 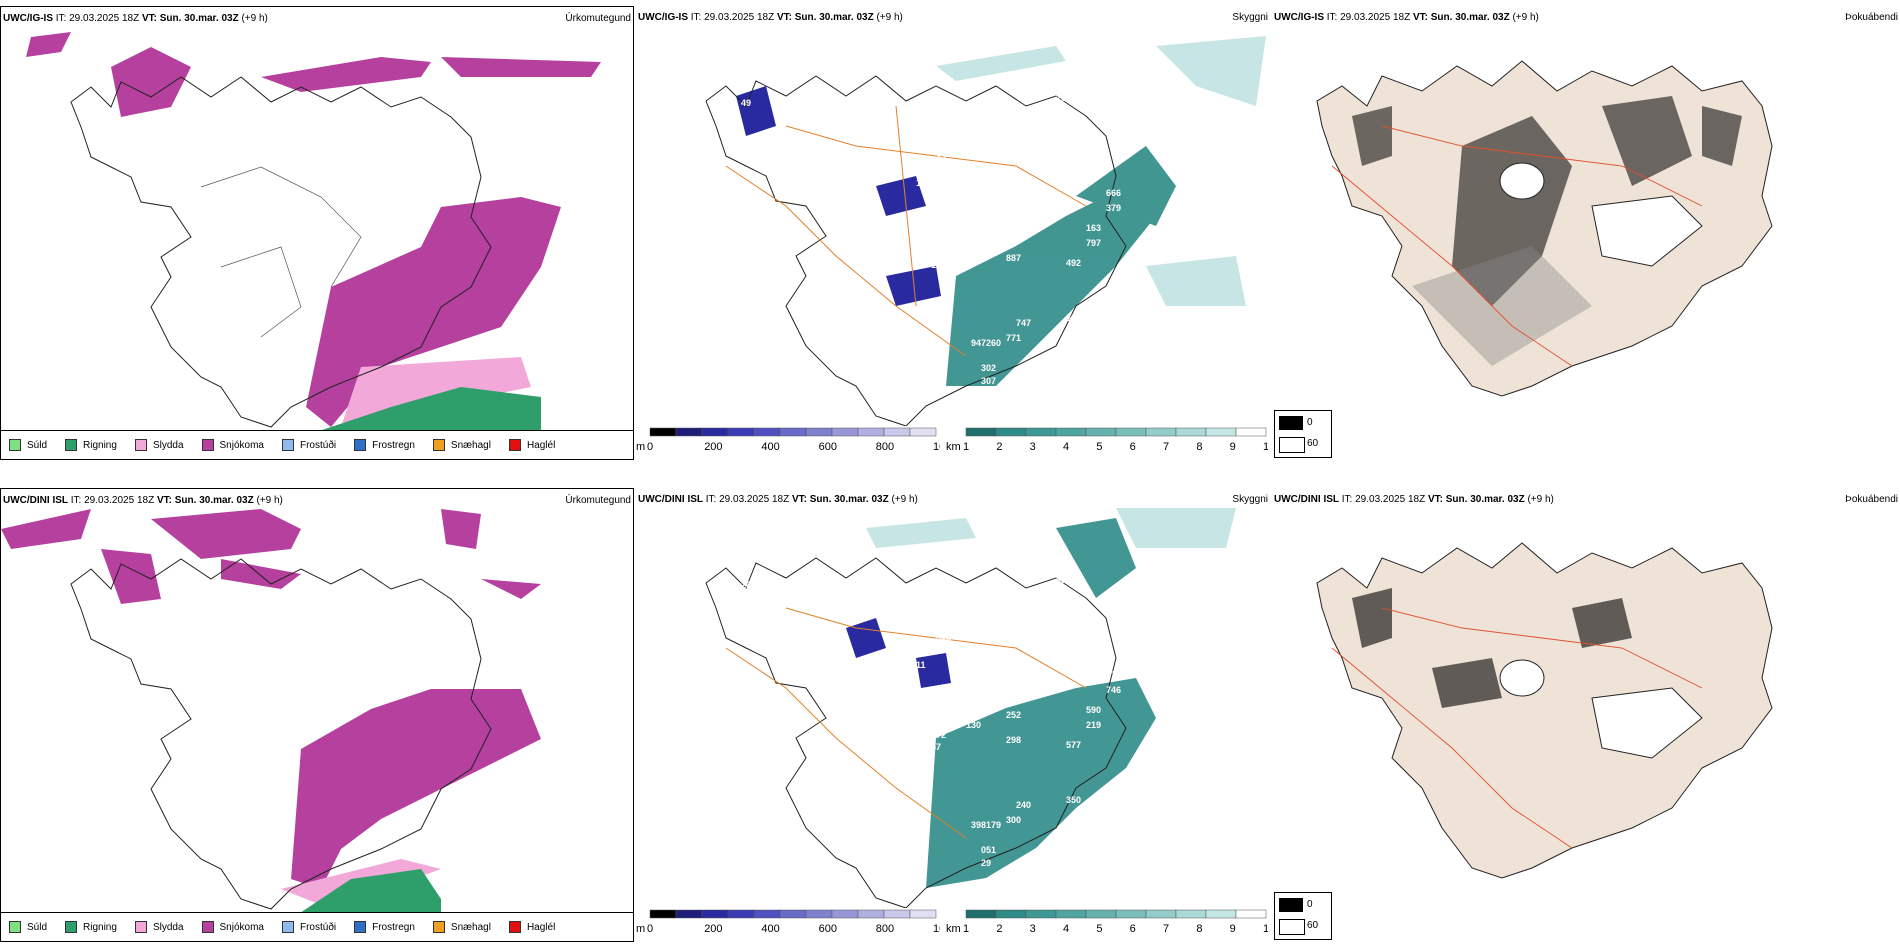 I want to click on scale-tick: 1, so click(x=966, y=447).